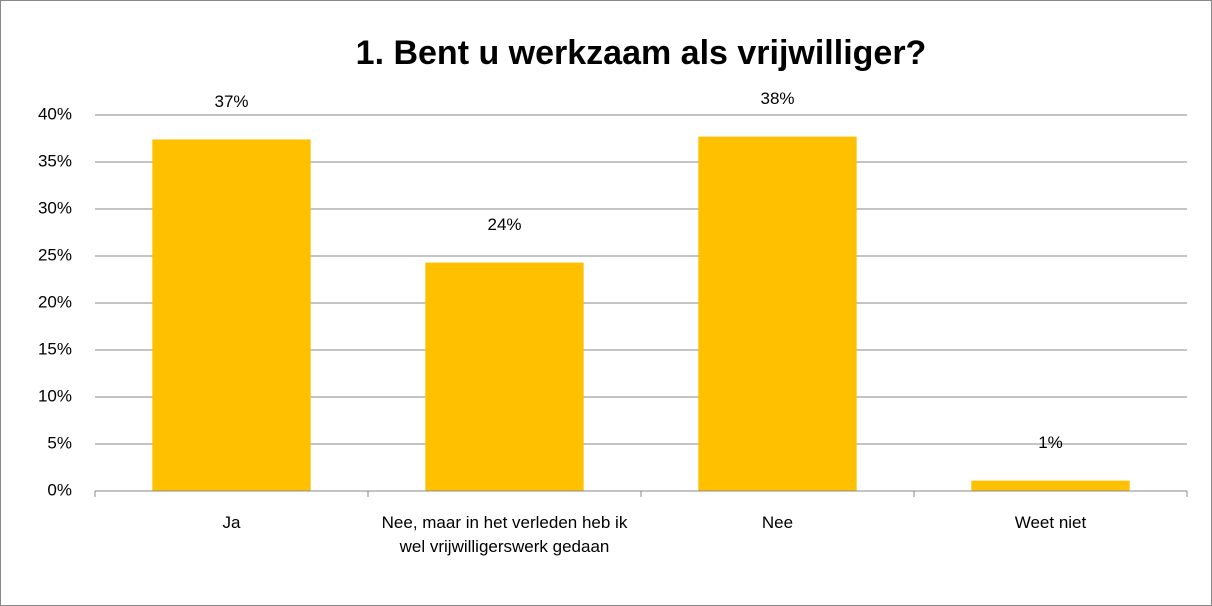 The image size is (1212, 606). I want to click on value-label: 37%, so click(231, 101).